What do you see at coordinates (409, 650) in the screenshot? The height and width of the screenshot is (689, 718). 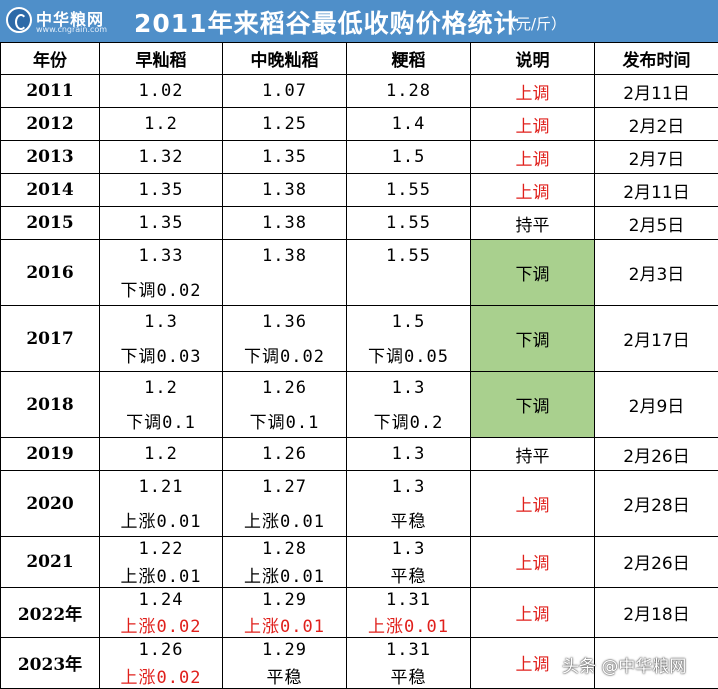 I see `japonica-price: 1.31` at bounding box center [409, 650].